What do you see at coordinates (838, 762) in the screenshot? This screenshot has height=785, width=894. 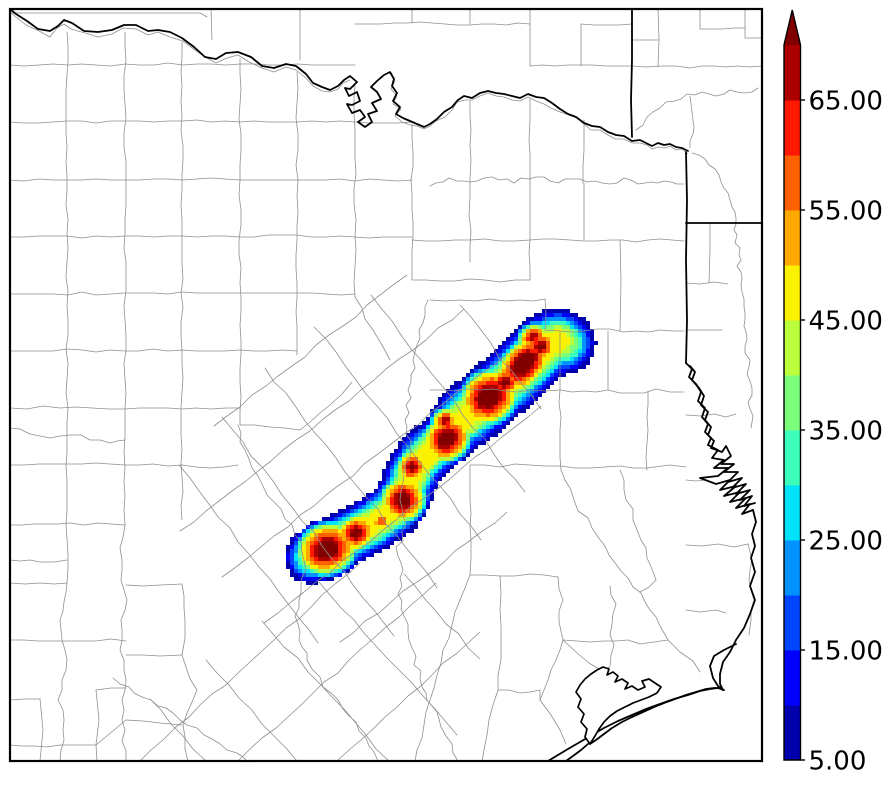 I see `colorbar-tick-label: 5.00` at bounding box center [838, 762].